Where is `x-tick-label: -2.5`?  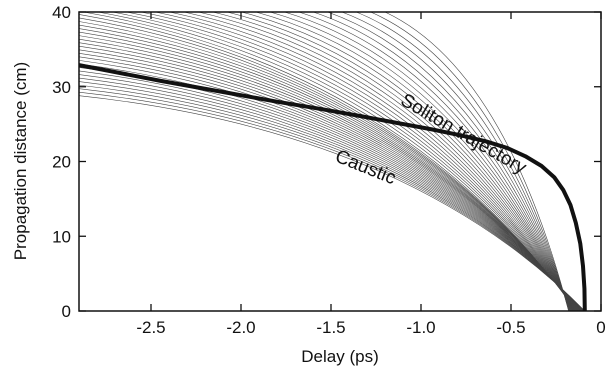 x-tick-label: -2.5 is located at coordinates (150, 327).